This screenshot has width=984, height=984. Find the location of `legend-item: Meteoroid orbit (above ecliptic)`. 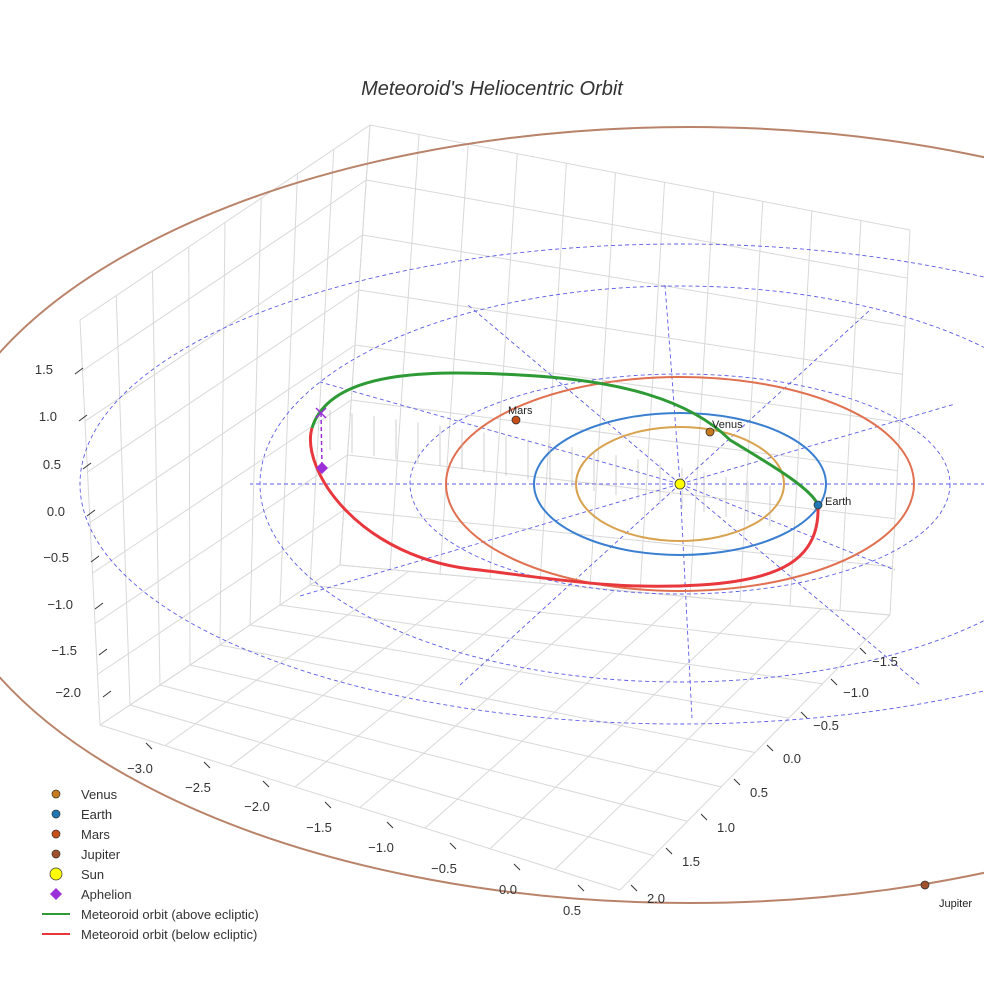

legend-item: Meteoroid orbit (above ecliptic) is located at coordinates (150, 914).